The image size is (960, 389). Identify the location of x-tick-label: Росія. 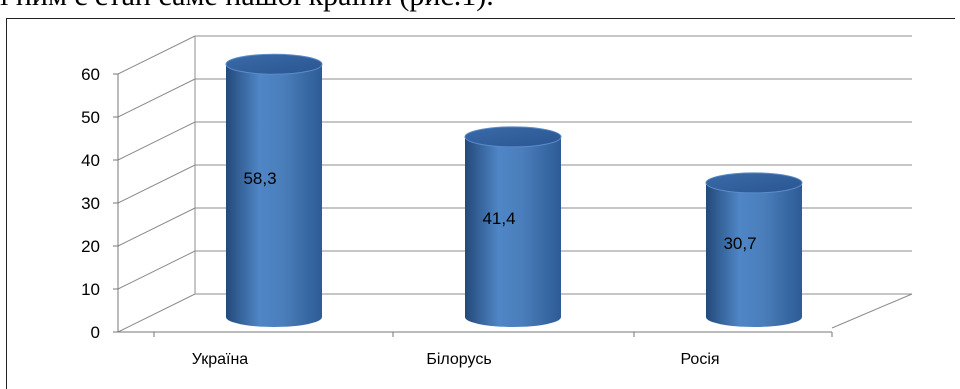
(699, 359).